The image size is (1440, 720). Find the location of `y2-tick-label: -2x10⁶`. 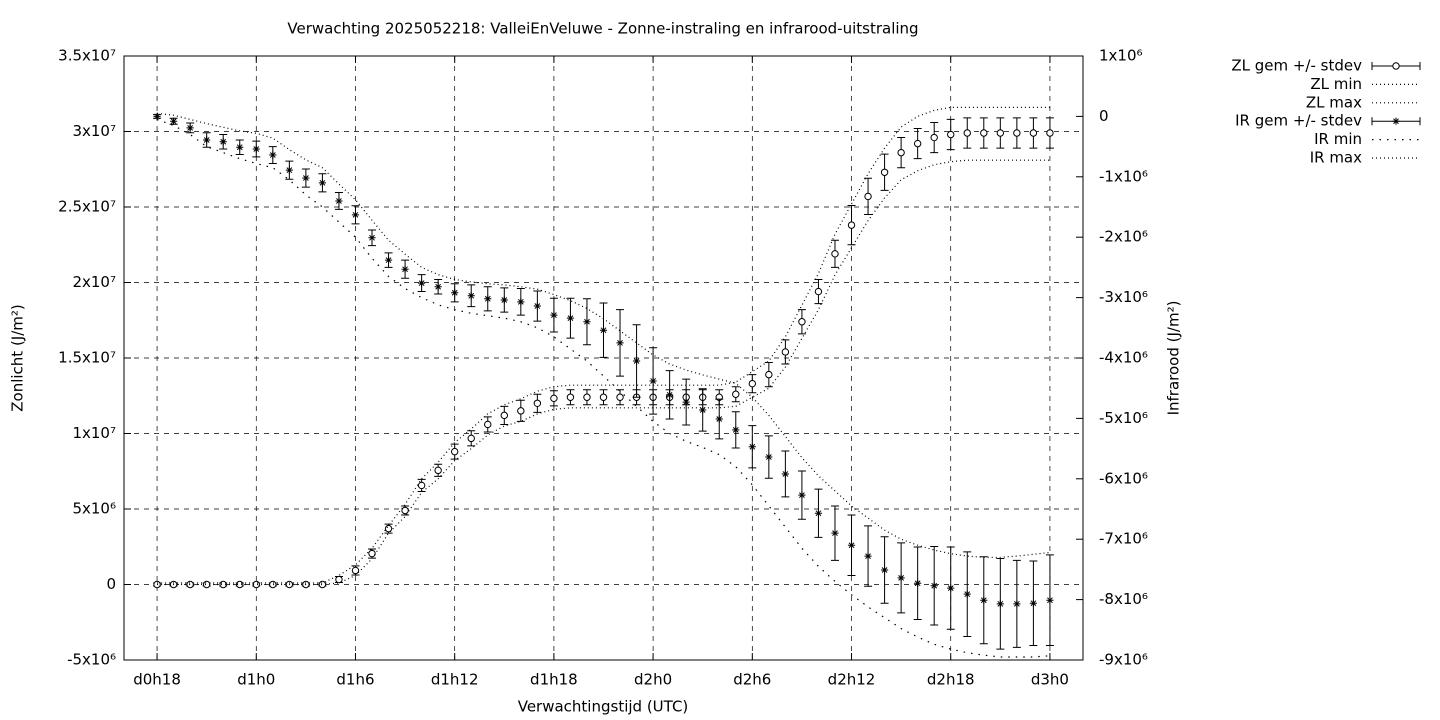

y2-tick-label: -2x10⁶ is located at coordinates (1123, 237).